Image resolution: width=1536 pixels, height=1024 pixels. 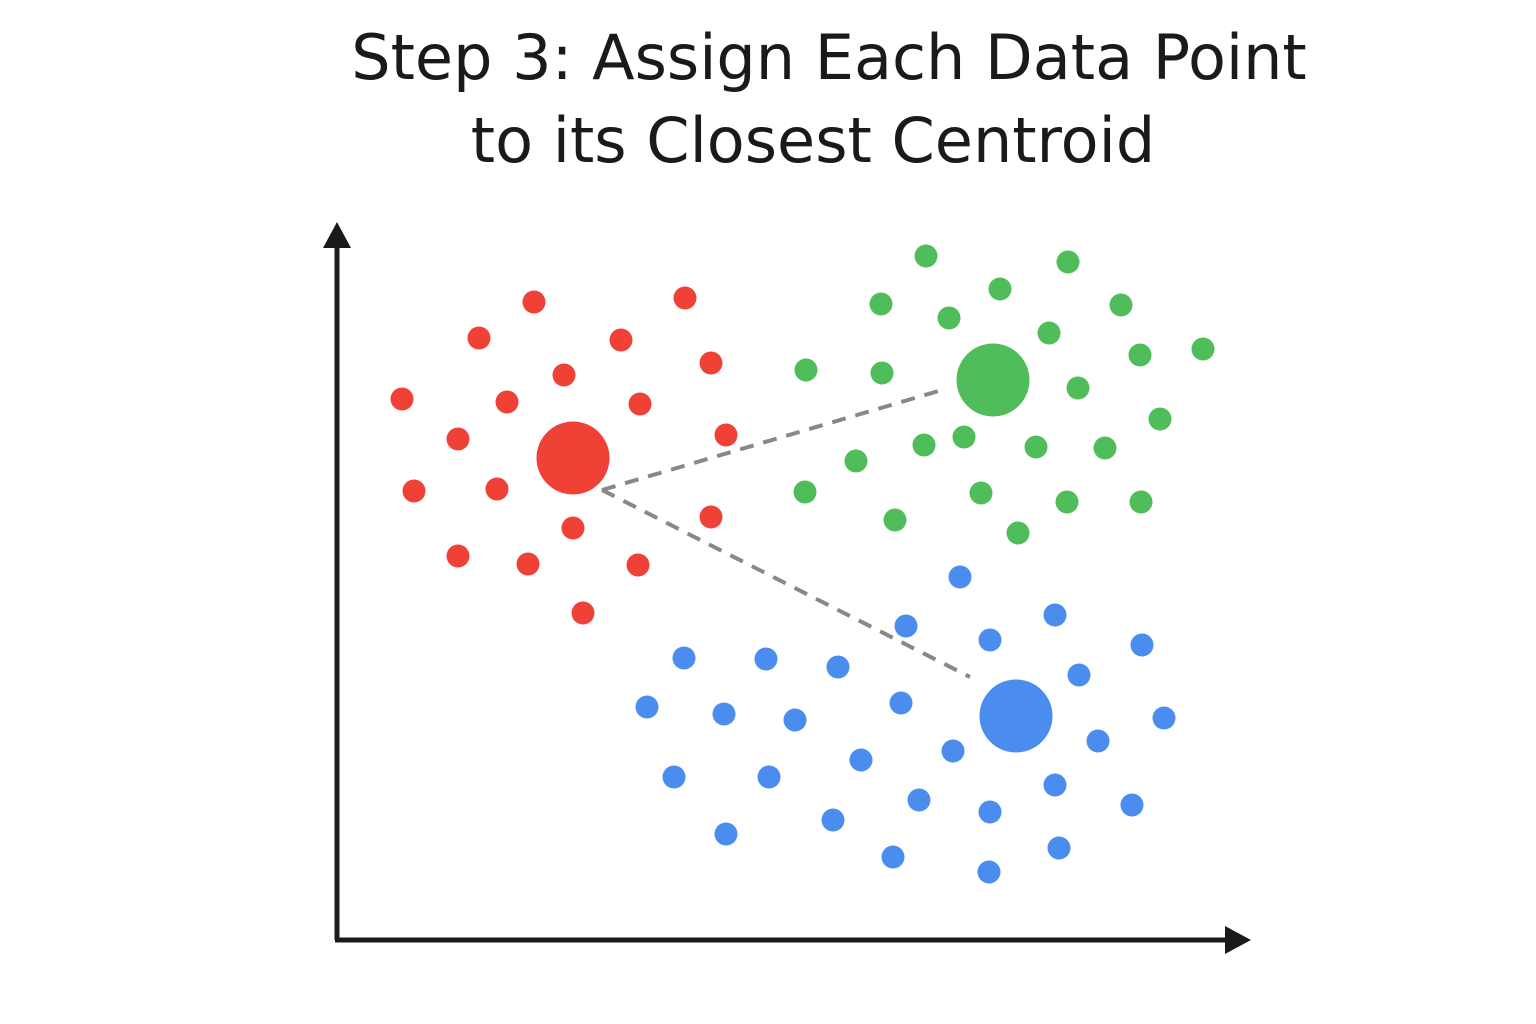 I want to click on x-arrow, so click(x=1238, y=940).